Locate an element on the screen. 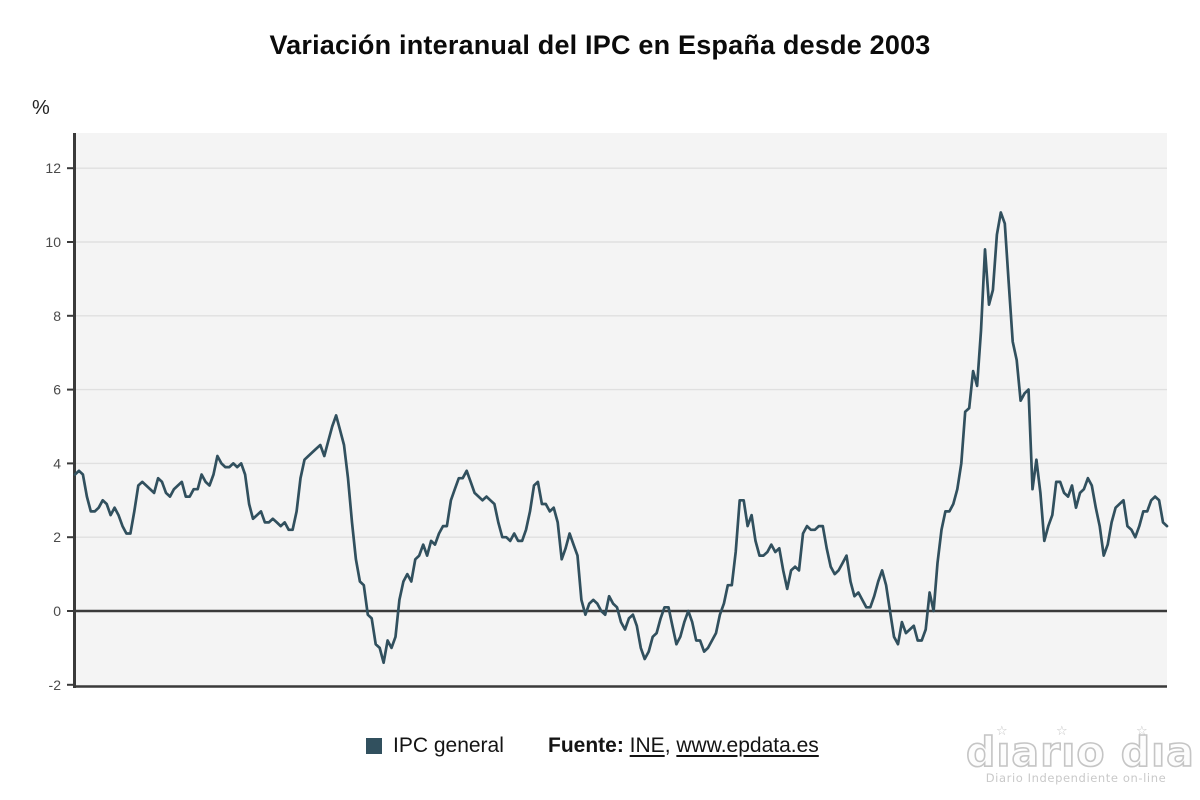 Image resolution: width=1200 pixels, height=800 pixels. y-tick-label: 4 is located at coordinates (57, 463).